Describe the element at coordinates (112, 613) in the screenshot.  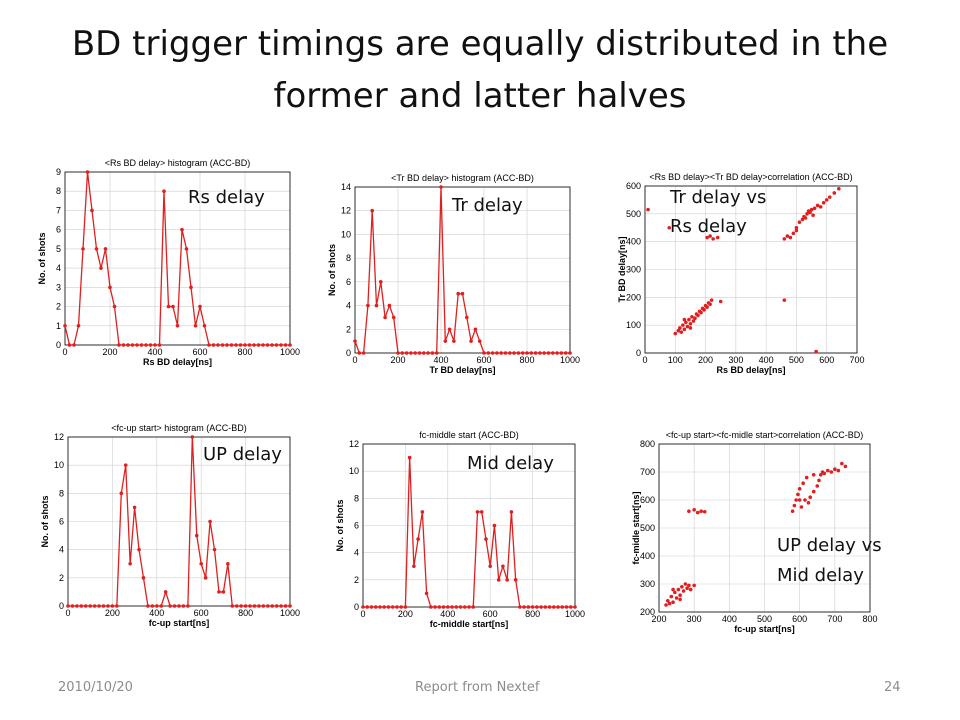
I see `x-tick-label: 200` at that location.